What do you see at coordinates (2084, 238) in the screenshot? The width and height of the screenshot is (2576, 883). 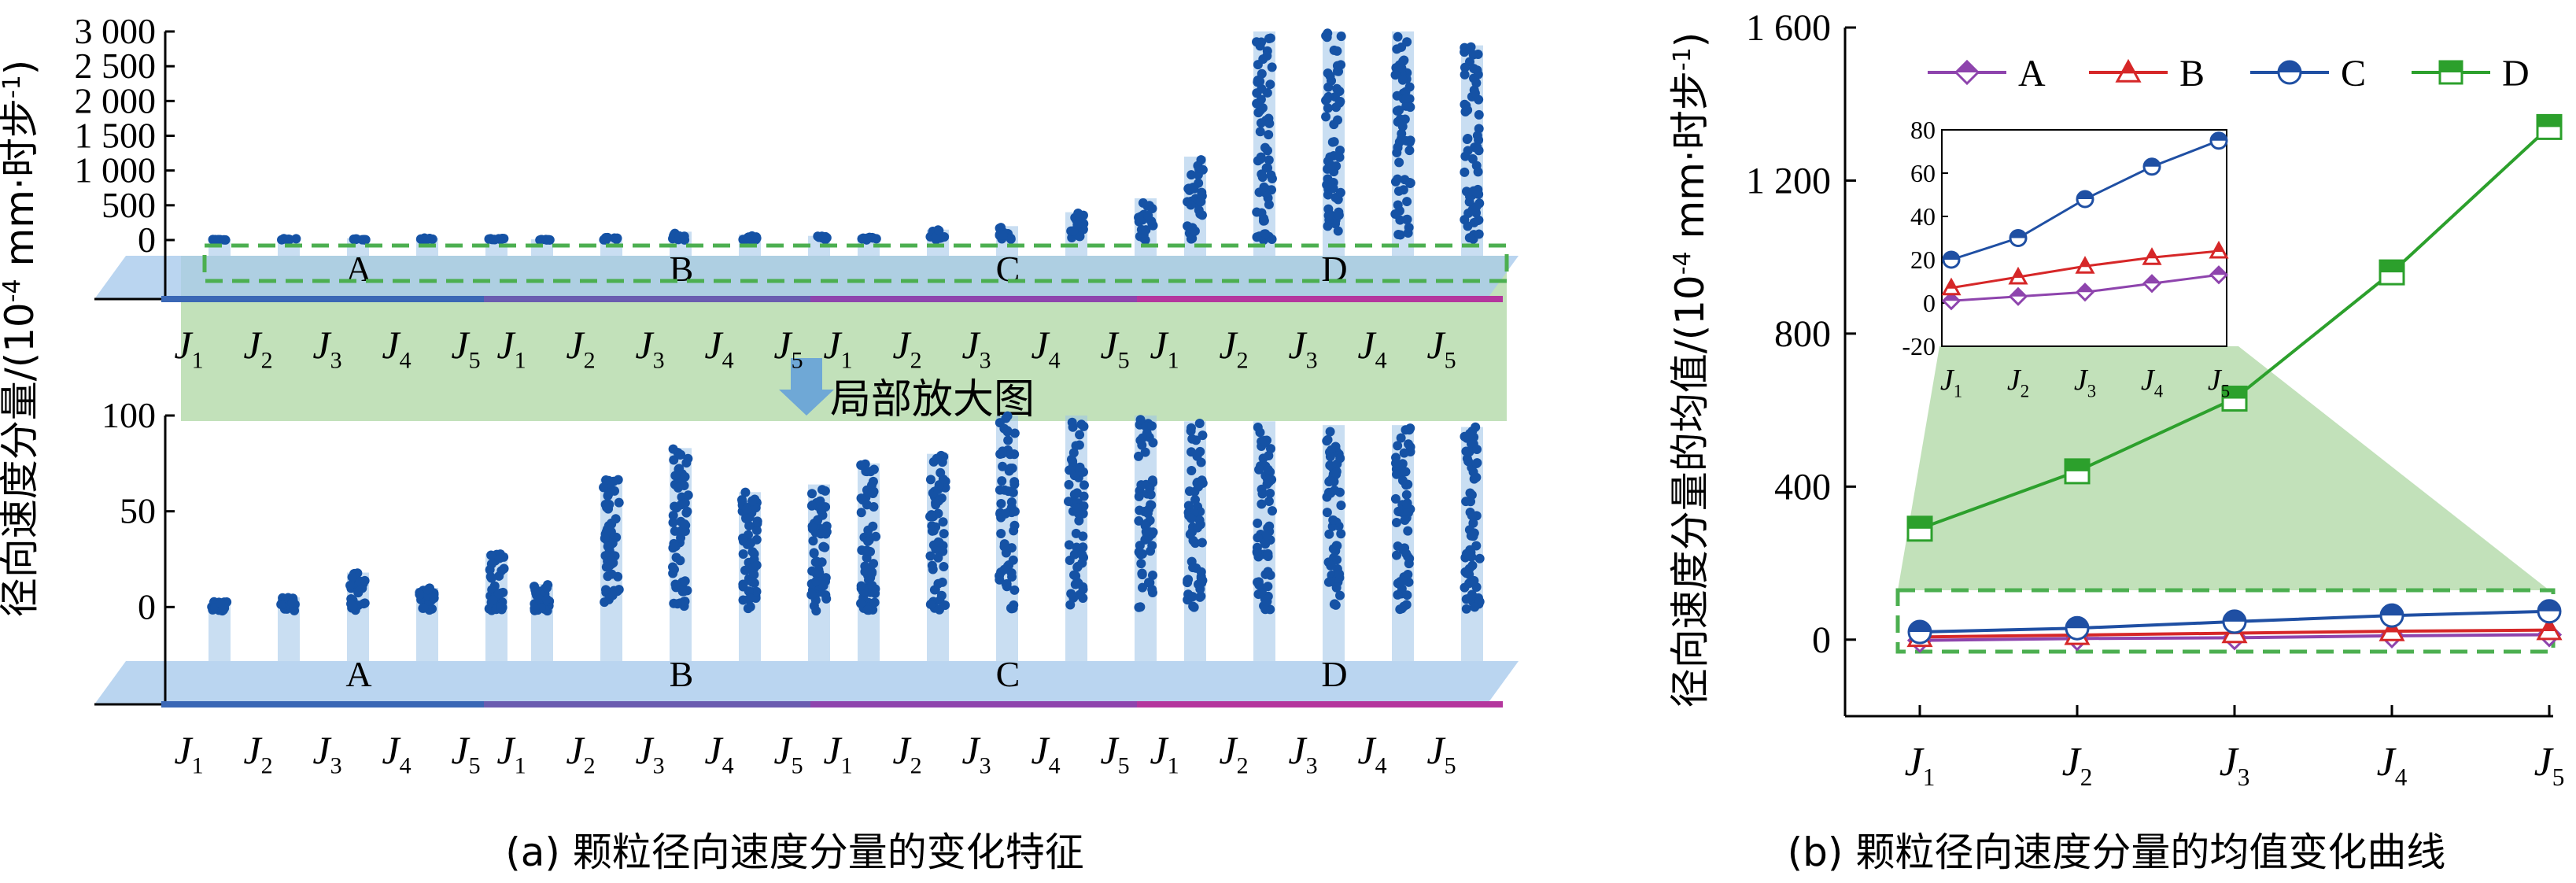 I see `inset-frame` at bounding box center [2084, 238].